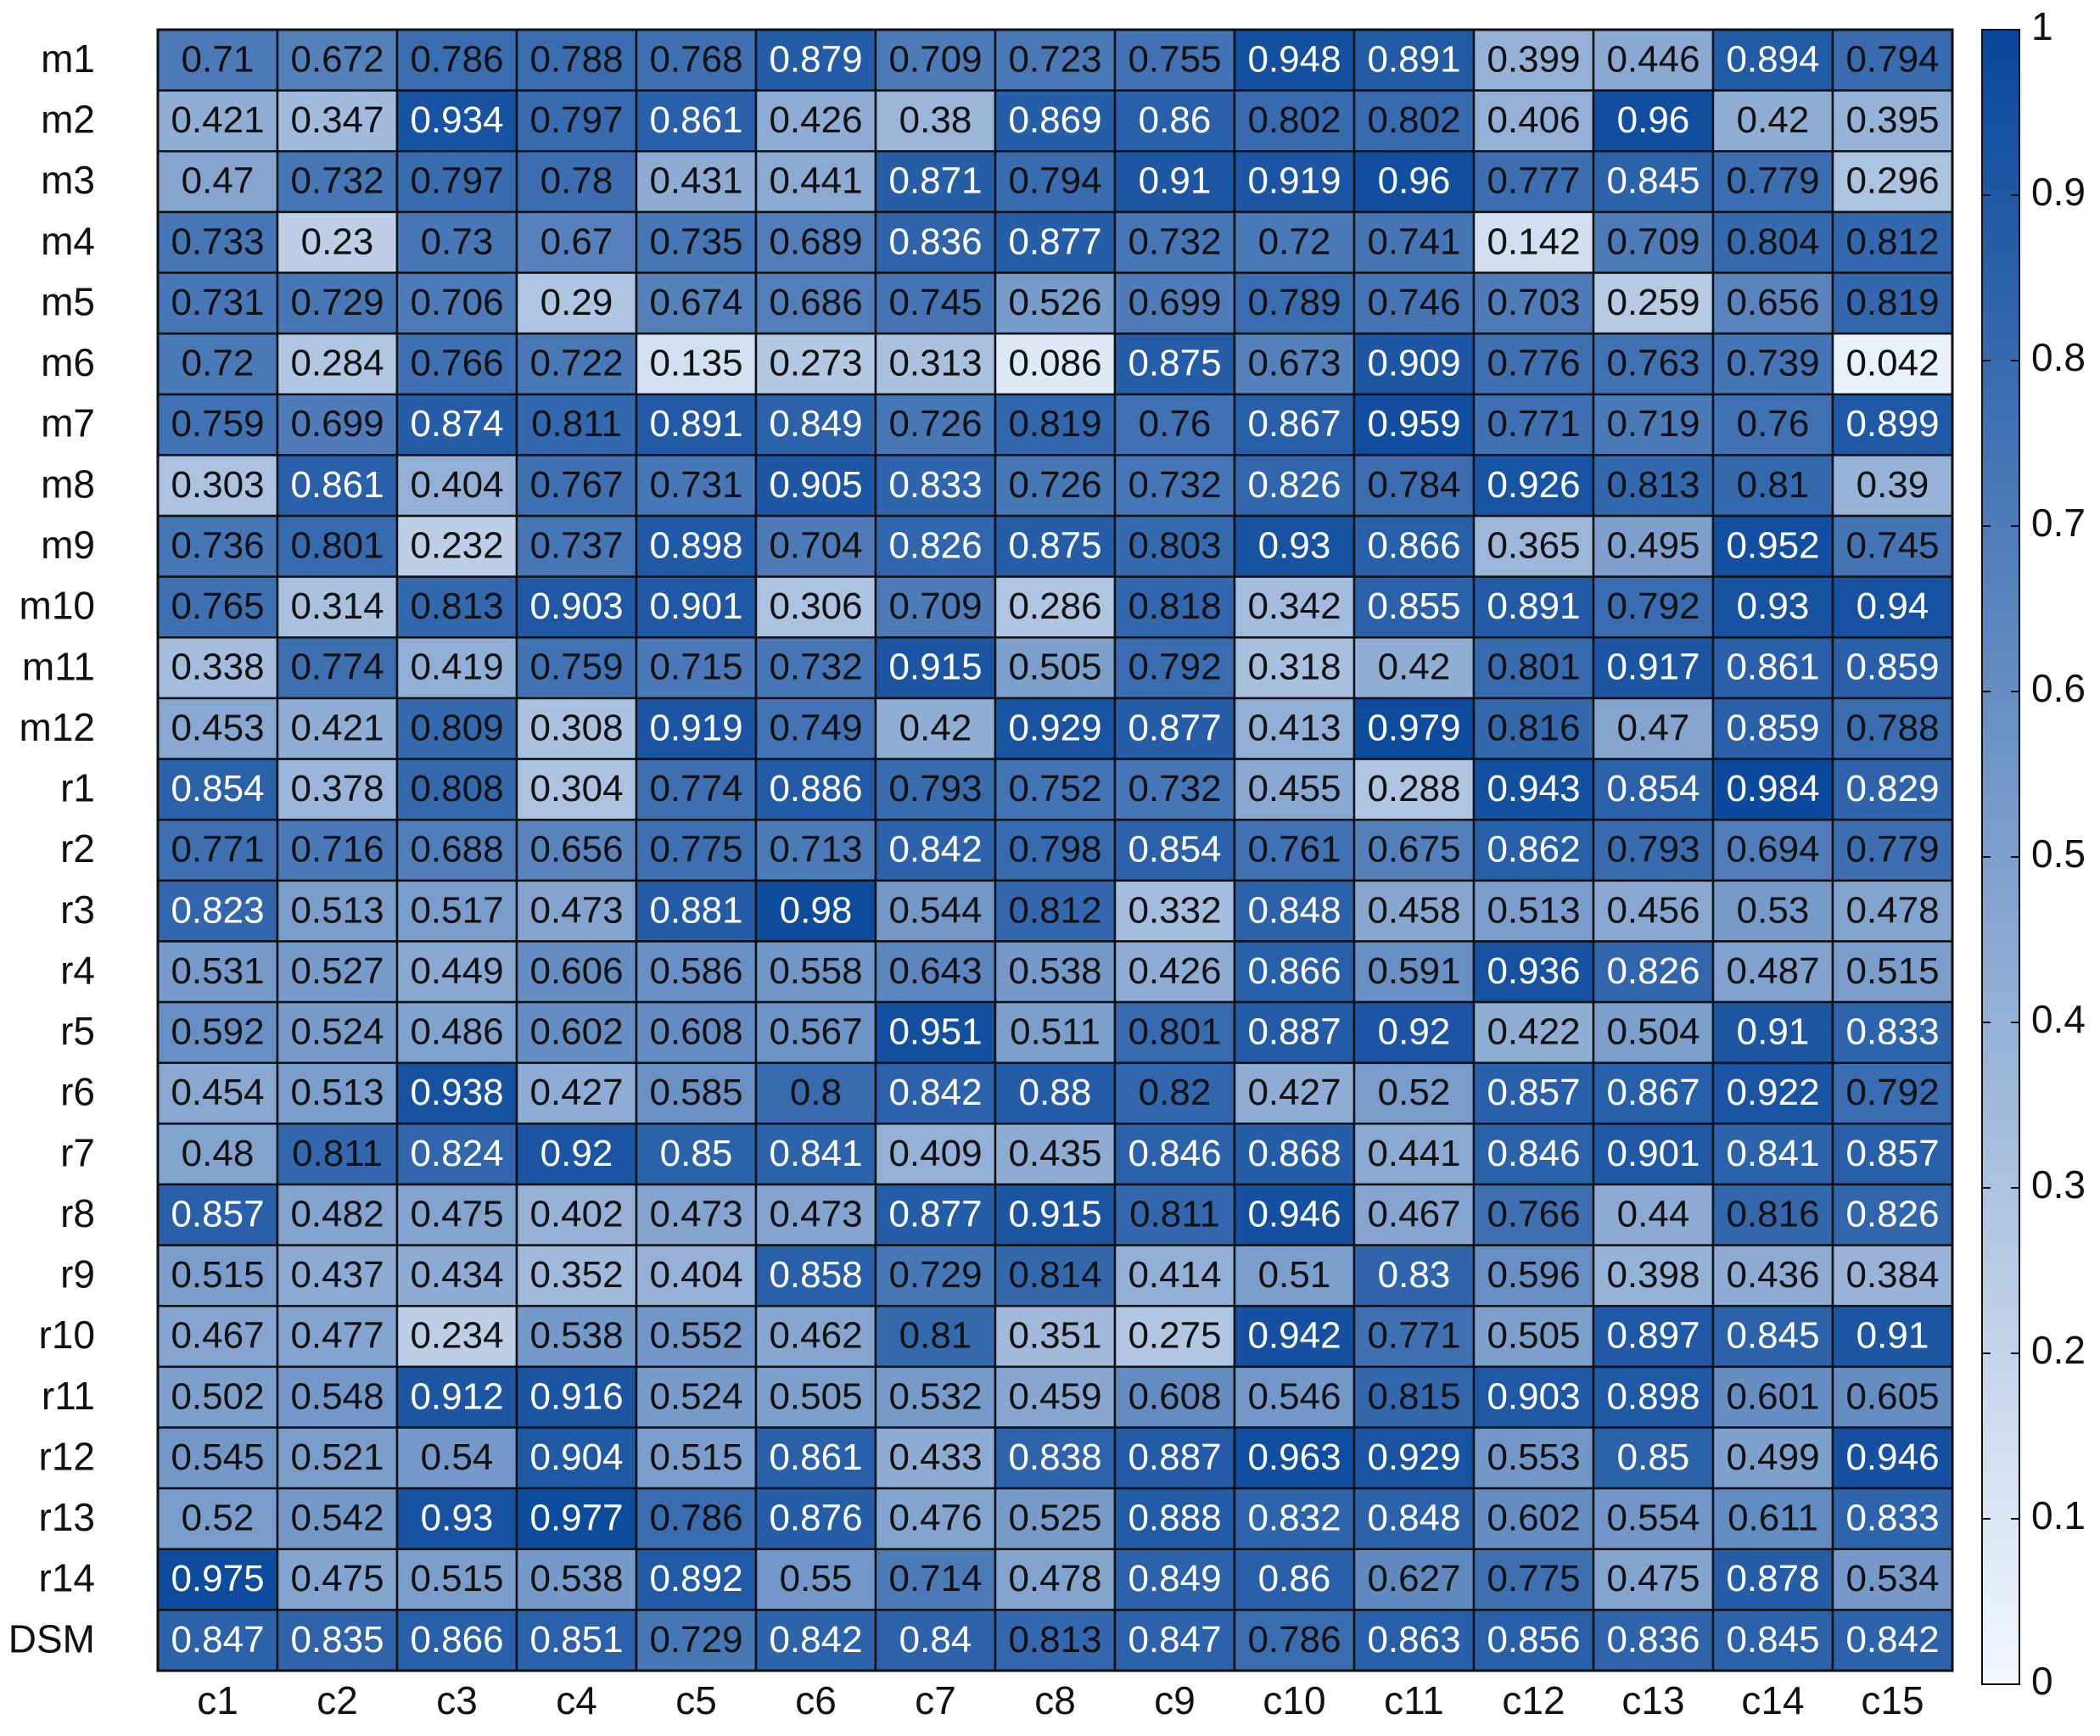 This screenshot has width=2100, height=1736. Describe the element at coordinates (1773, 910) in the screenshot. I see `cell-value: 0.53` at that location.